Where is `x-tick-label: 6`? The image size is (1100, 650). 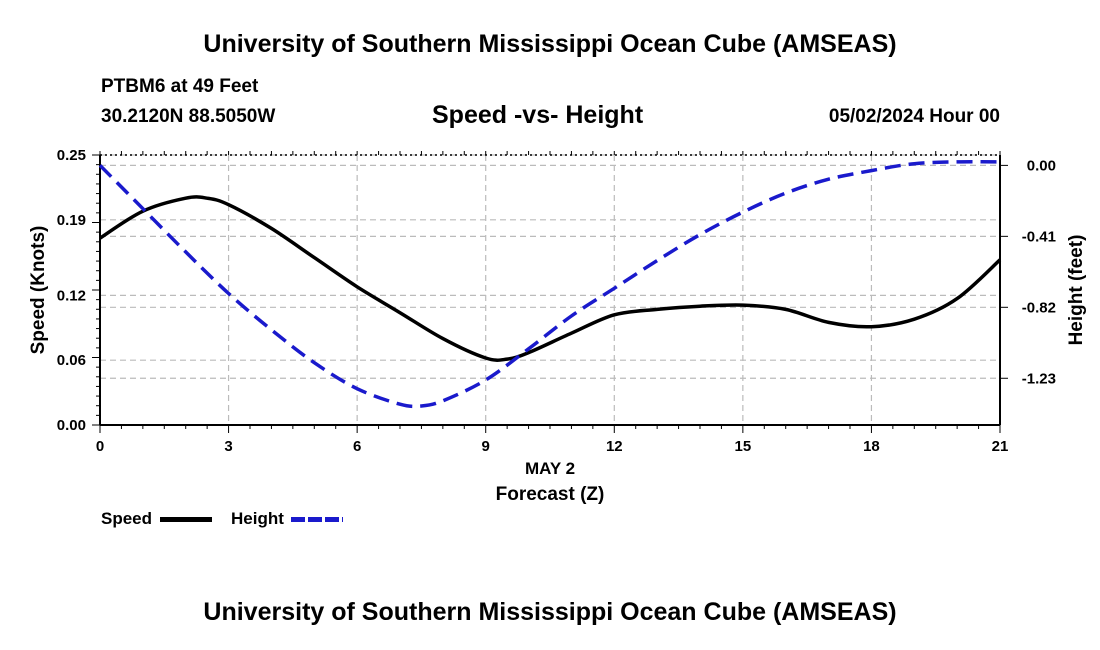 x-tick-label: 6 is located at coordinates (357, 446).